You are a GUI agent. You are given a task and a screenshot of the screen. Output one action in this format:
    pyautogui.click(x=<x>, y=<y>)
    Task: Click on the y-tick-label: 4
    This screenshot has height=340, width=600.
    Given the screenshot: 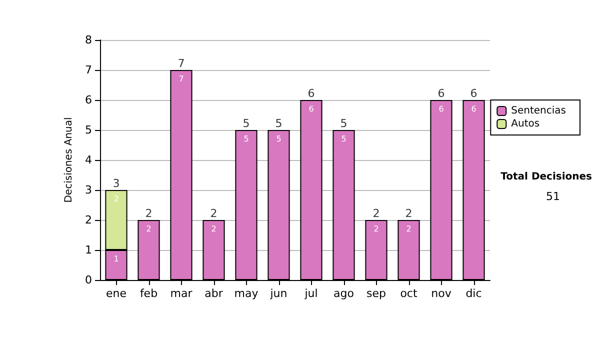 What is the action you would take?
    pyautogui.click(x=88, y=160)
    